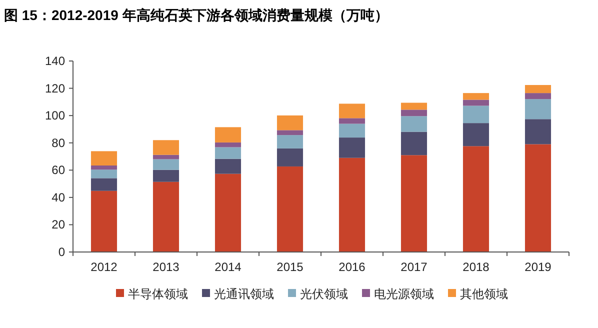  I want to click on x-tick-label: 2016, so click(352, 267).